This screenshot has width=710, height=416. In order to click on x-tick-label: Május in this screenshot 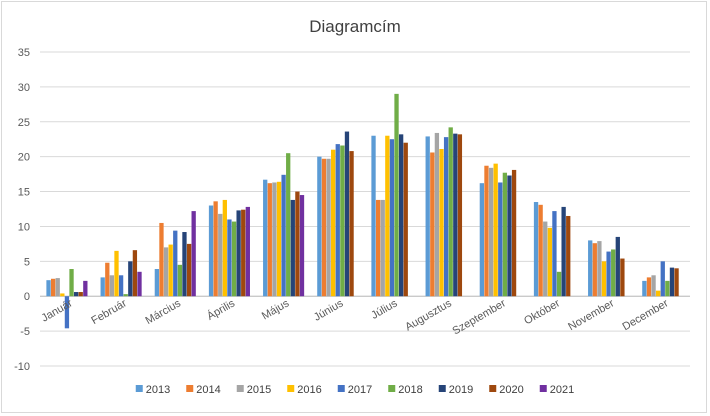, I will do `click(276, 309)`.